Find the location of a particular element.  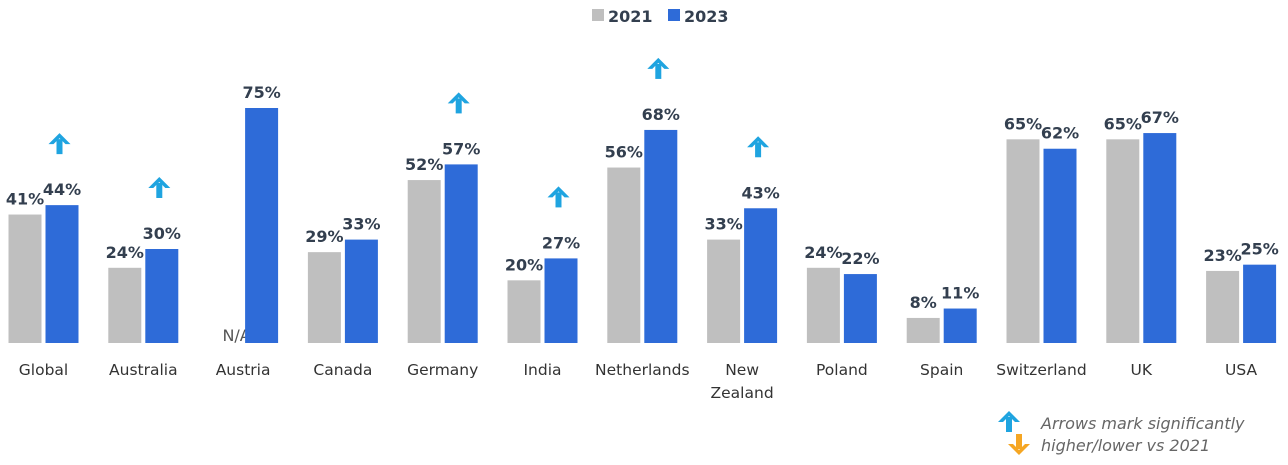

legend-item-2023-swatch is located at coordinates (674, 15).